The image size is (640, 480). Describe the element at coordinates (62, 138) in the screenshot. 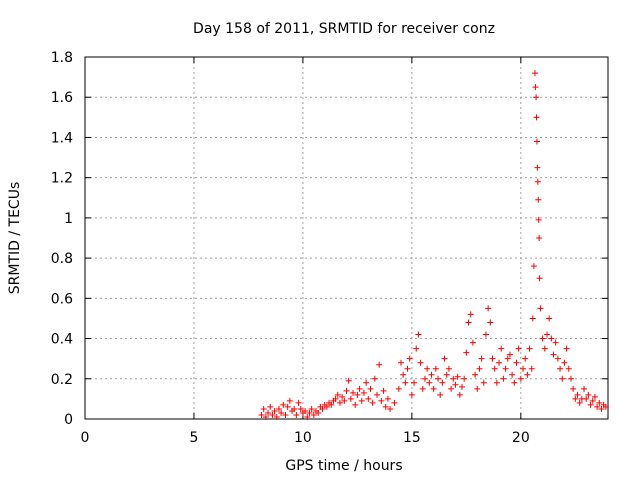

I see `y-tick-label: 1.4` at that location.